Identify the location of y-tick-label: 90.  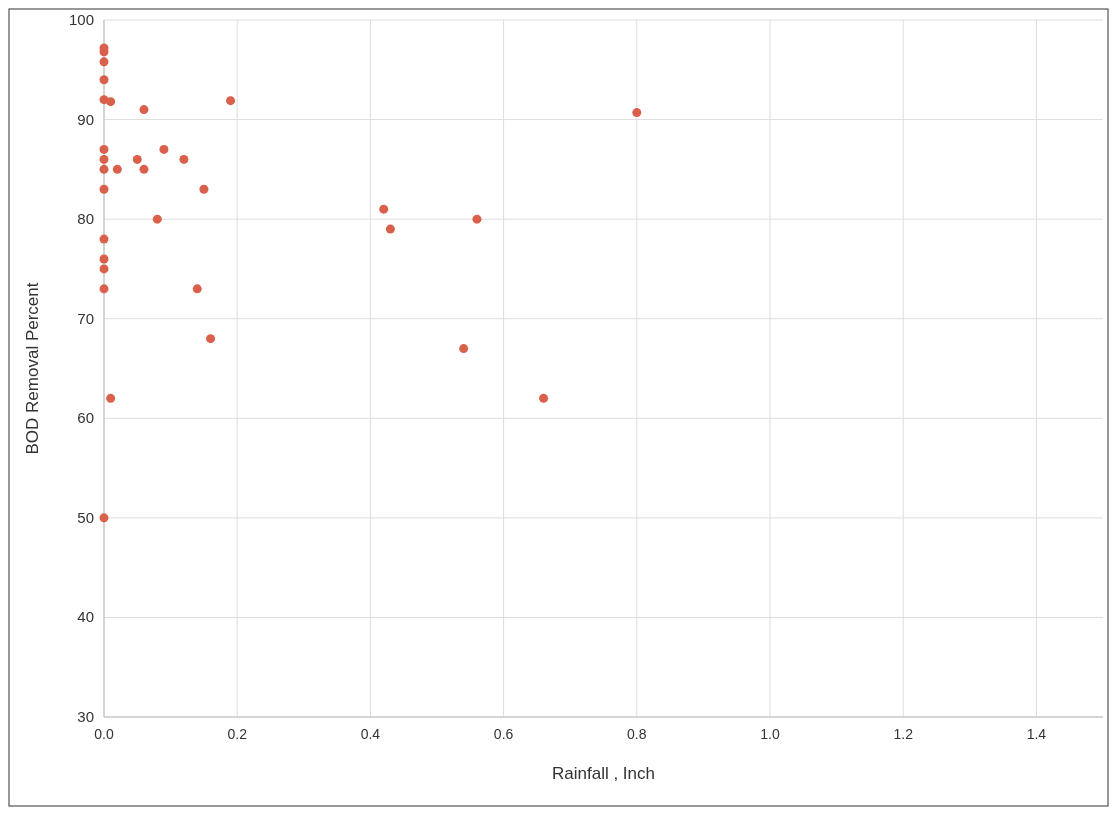
(85, 119).